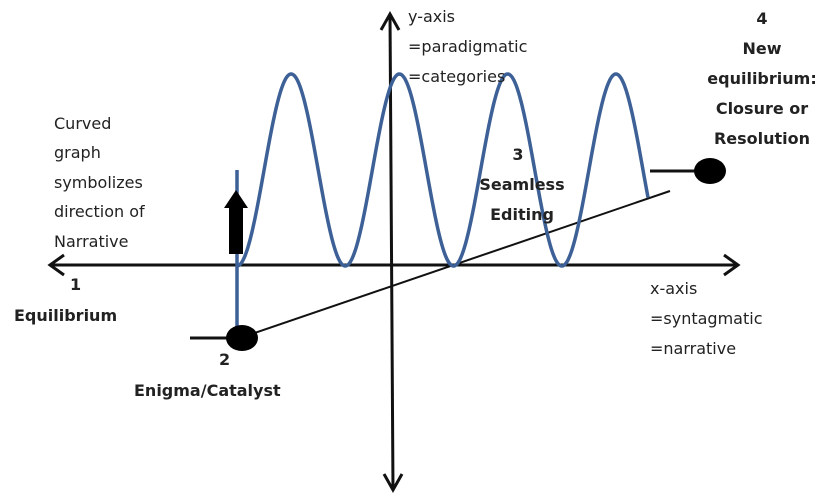  I want to click on curve-note-line-5: Narrative, so click(91, 241).